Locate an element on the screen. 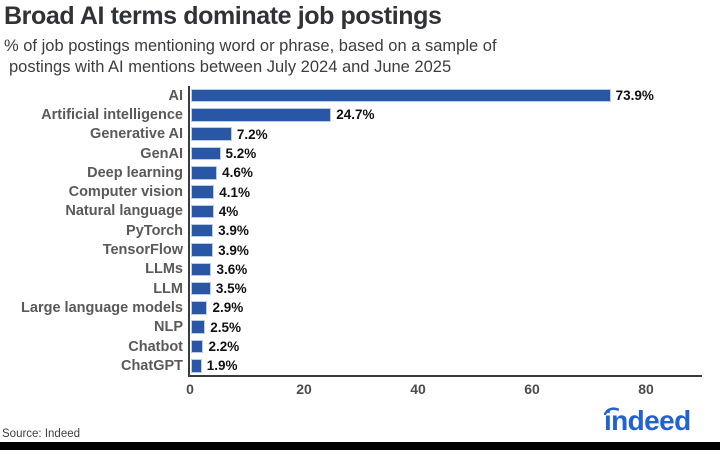 This screenshot has width=720, height=450. bar-track: 7.2% is located at coordinates (445, 134).